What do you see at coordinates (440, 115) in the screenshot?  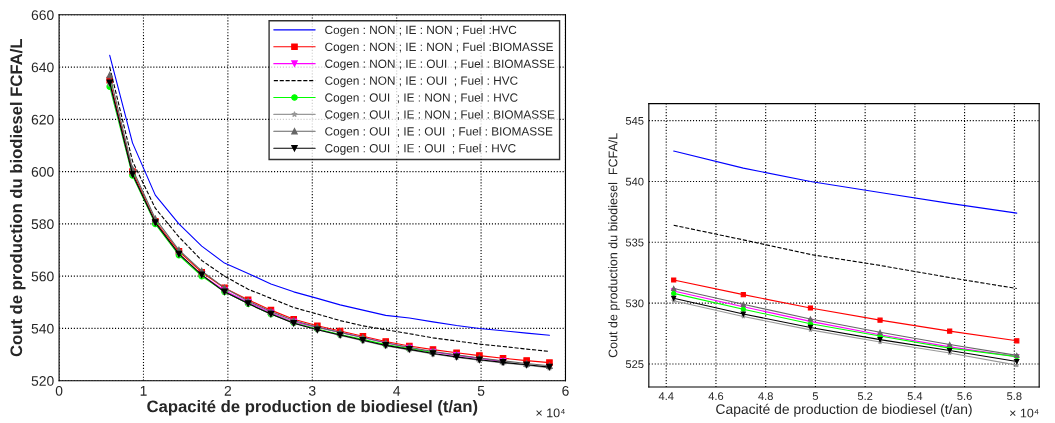 I see `legend-label: Cogen : OUI ; IE : NON ; Fuel : BIOMASSE` at bounding box center [440, 115].